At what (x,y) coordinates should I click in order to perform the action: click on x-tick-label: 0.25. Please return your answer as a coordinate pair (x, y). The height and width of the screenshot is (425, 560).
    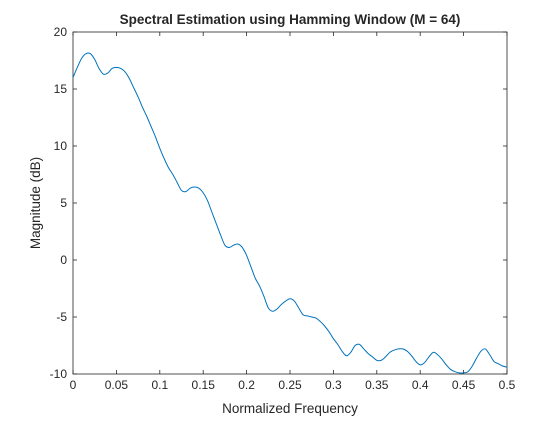
    Looking at the image, I should click on (290, 385).